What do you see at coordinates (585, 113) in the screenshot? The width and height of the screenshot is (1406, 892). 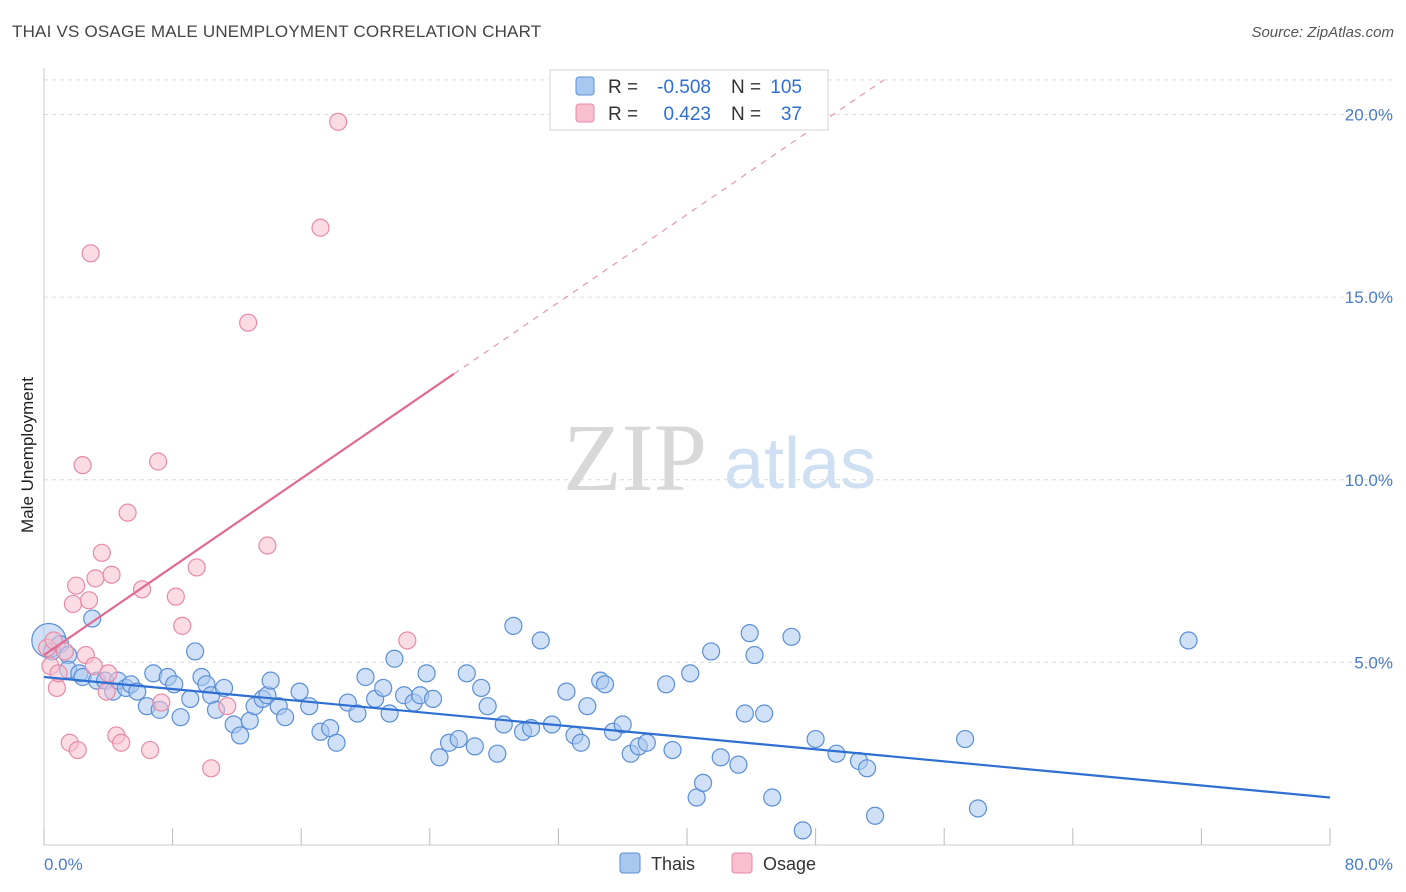 I see `legend-osage-swatch` at bounding box center [585, 113].